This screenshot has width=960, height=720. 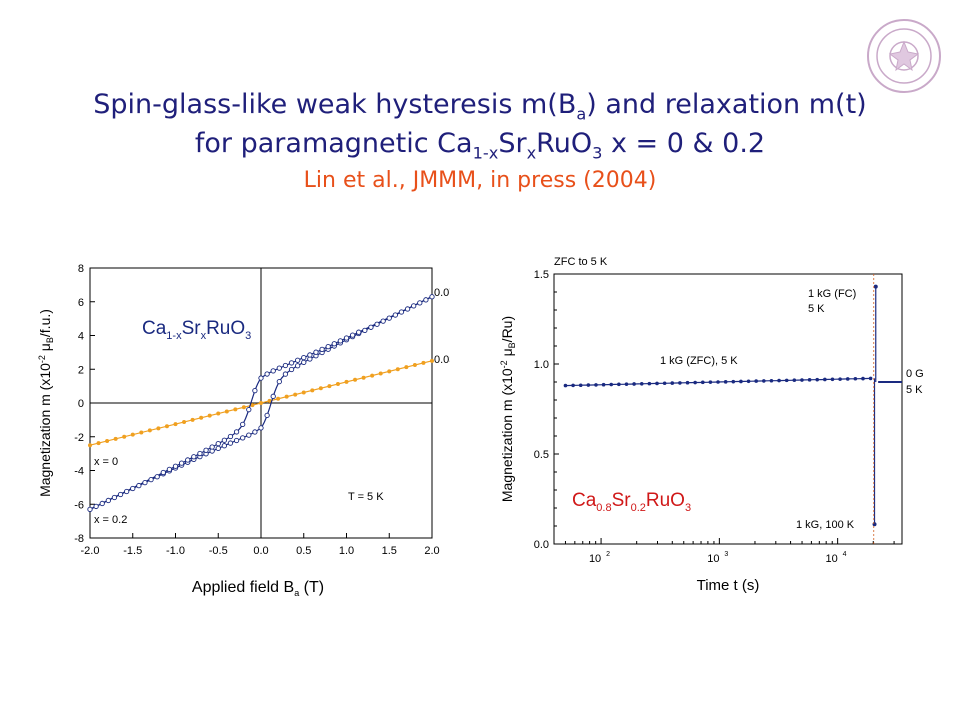 I want to click on y-tick-label: -4, so click(x=79, y=472).